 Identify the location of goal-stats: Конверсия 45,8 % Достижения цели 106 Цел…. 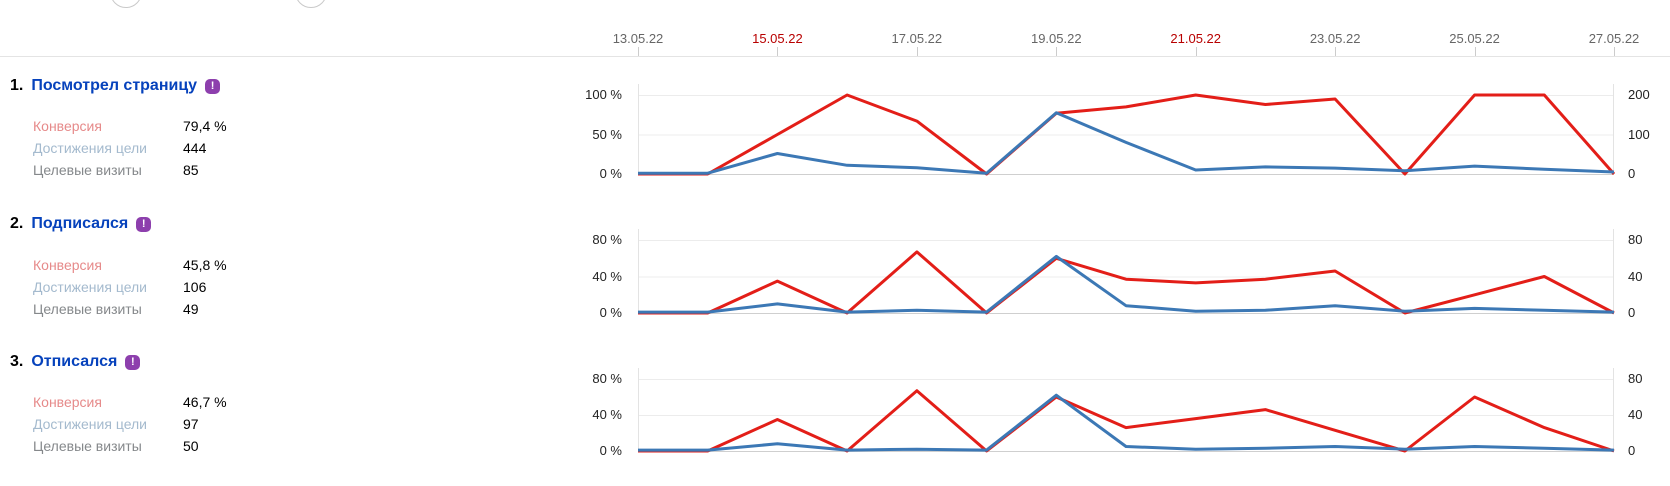
(130, 287).